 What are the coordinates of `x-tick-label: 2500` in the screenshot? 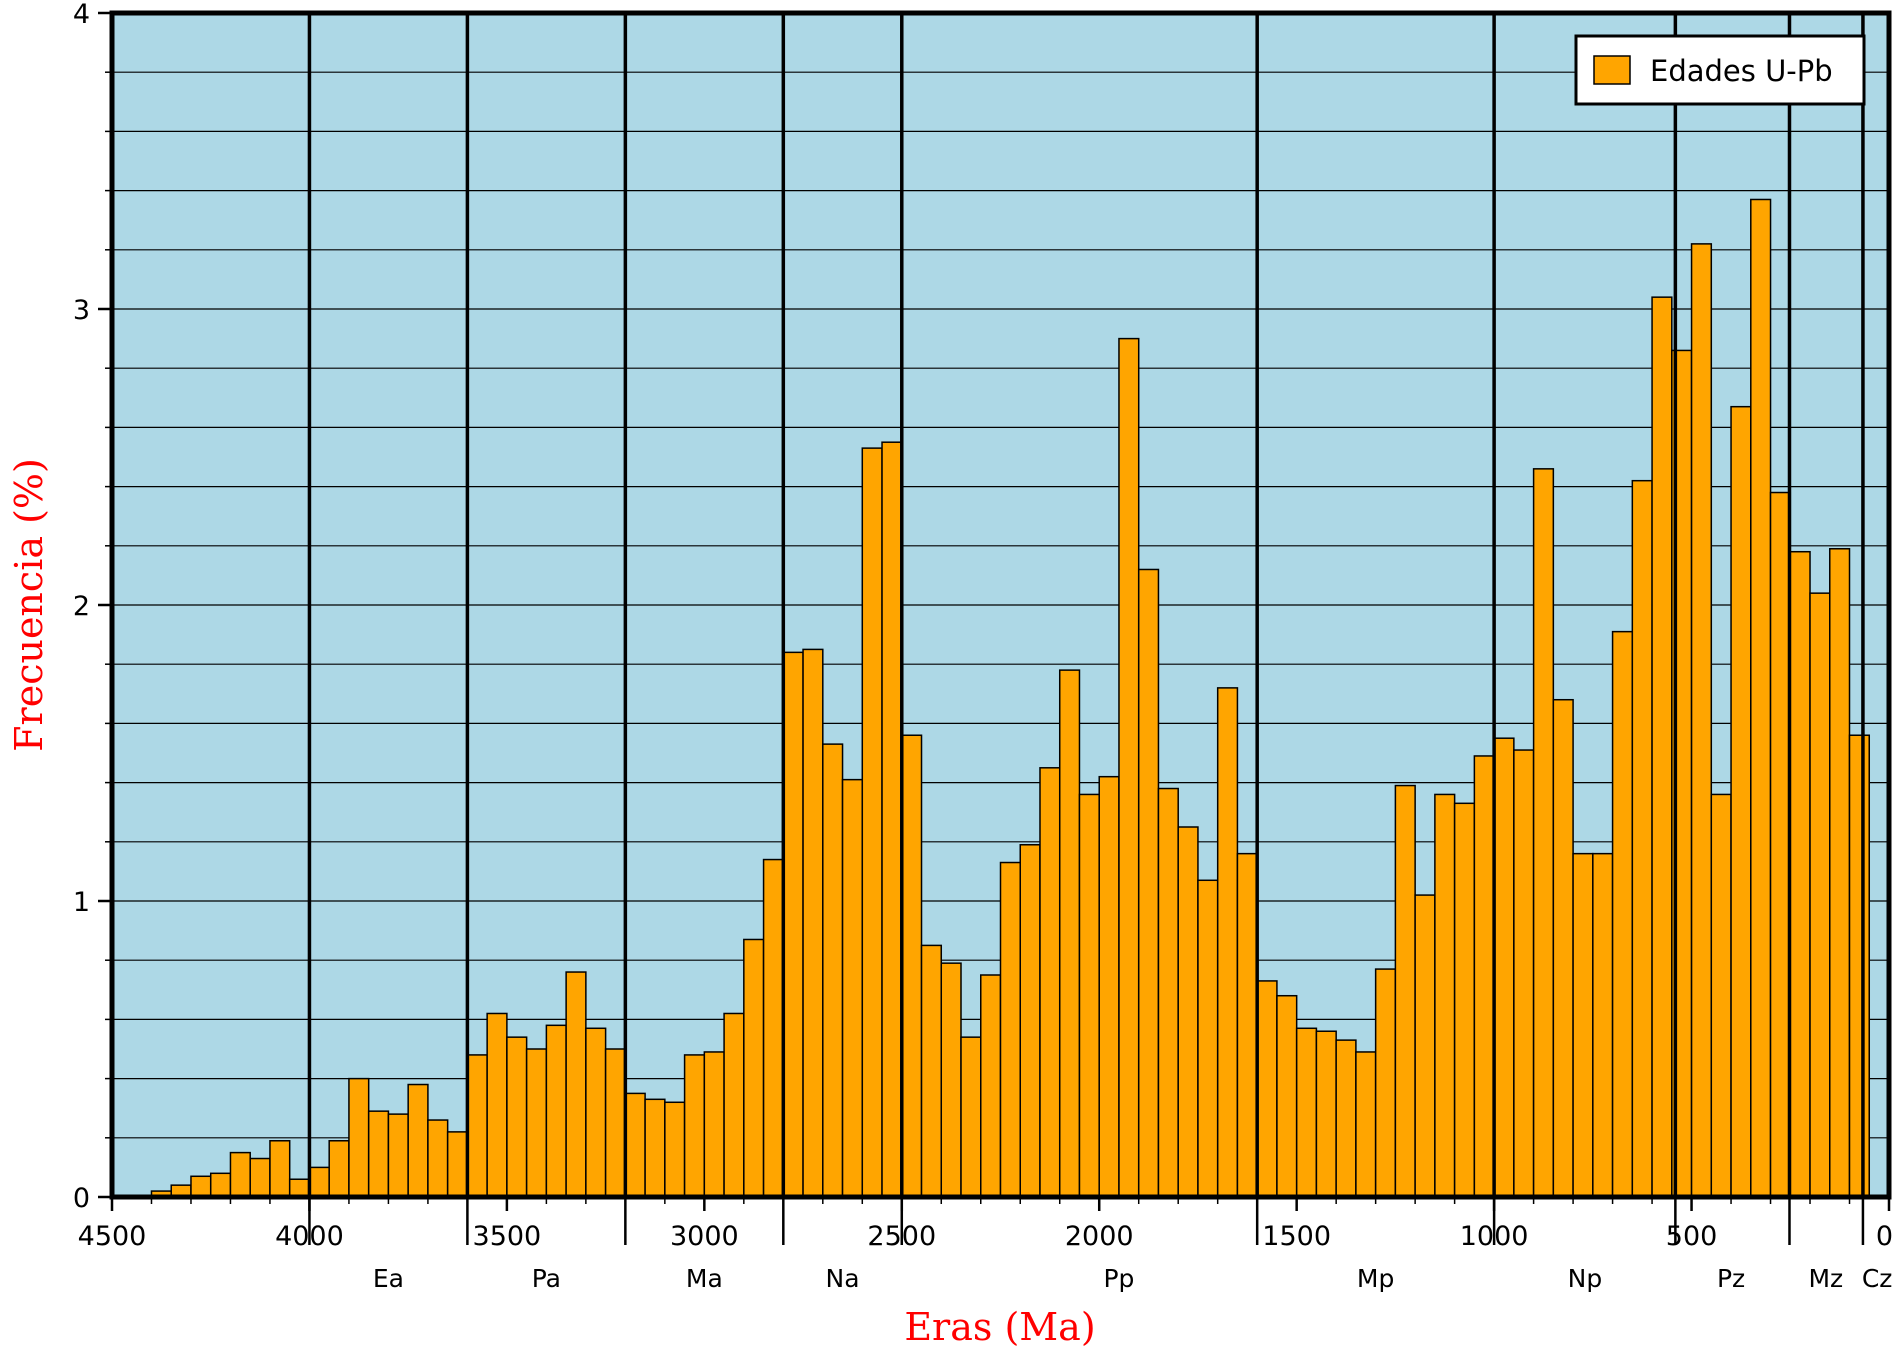 It's located at (901, 1236).